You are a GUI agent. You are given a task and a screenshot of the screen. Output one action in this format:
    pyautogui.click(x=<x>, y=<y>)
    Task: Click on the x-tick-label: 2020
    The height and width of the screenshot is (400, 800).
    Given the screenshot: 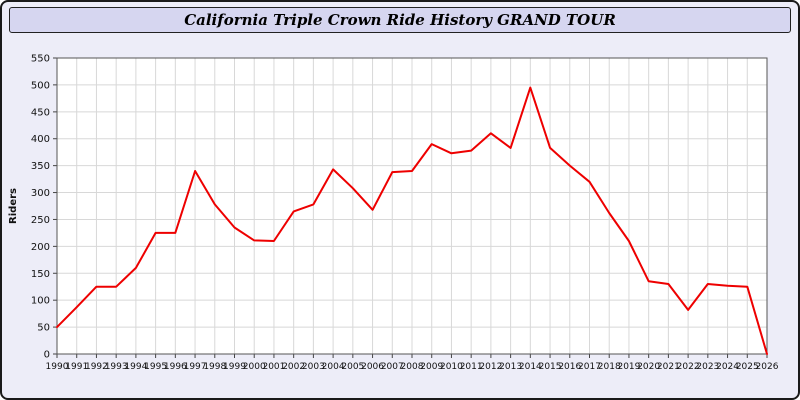 What is the action you would take?
    pyautogui.click(x=648, y=367)
    